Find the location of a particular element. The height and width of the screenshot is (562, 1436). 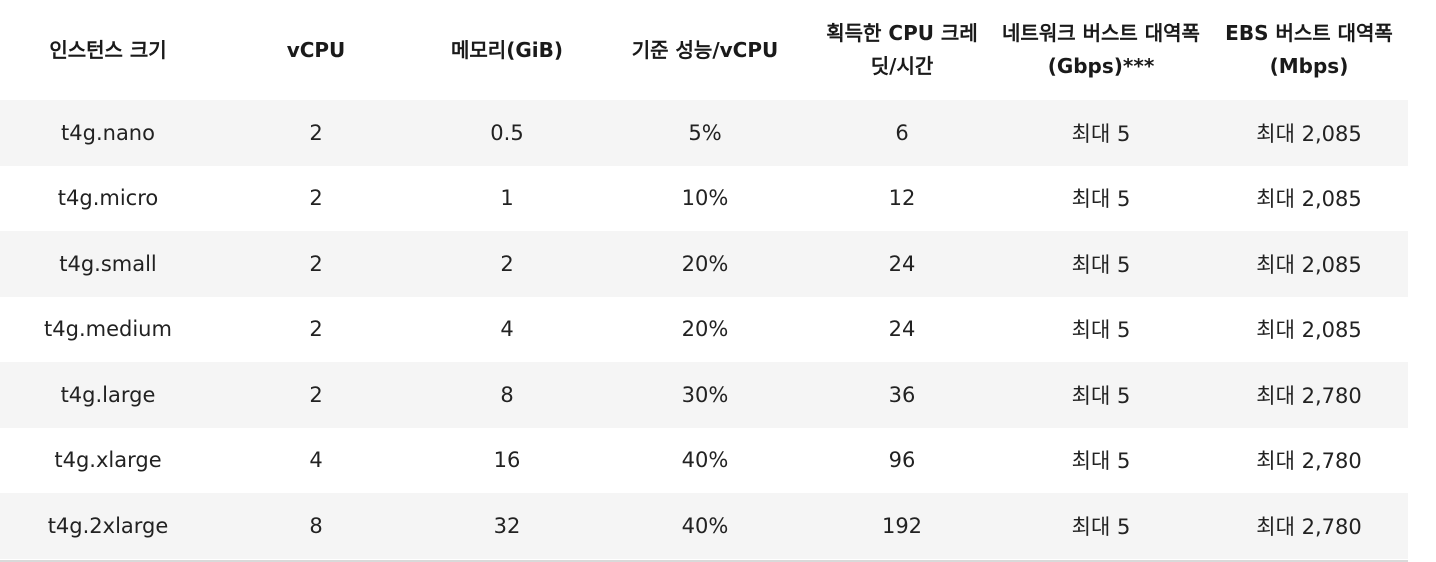

cell-instance-size: t4g.small is located at coordinates (108, 263).